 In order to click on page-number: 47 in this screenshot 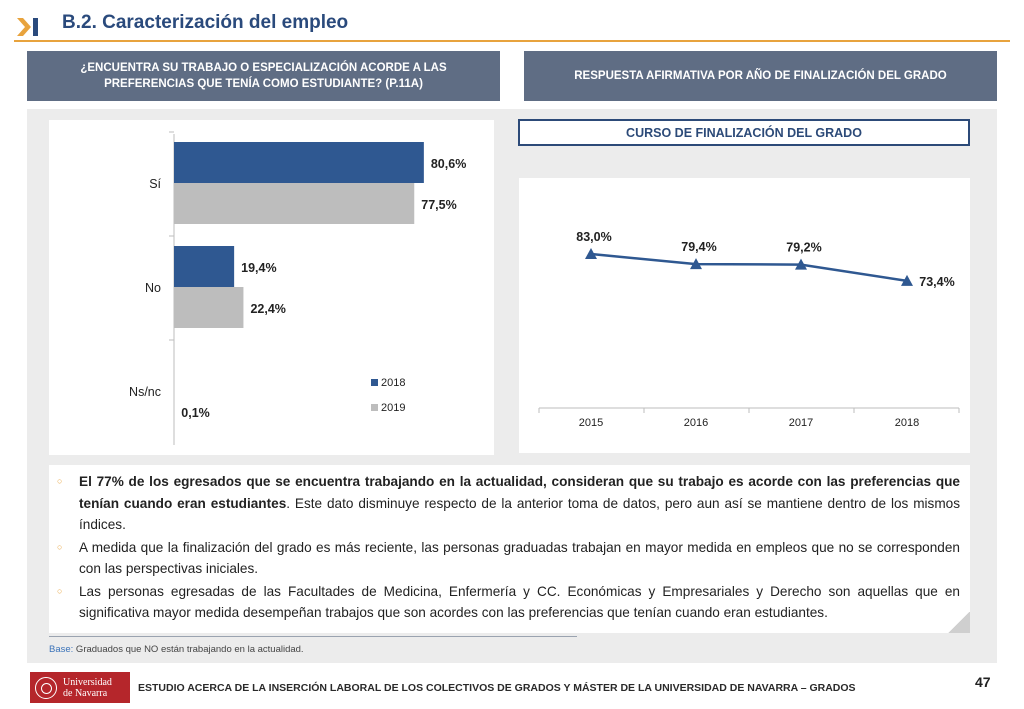, I will do `click(983, 682)`.